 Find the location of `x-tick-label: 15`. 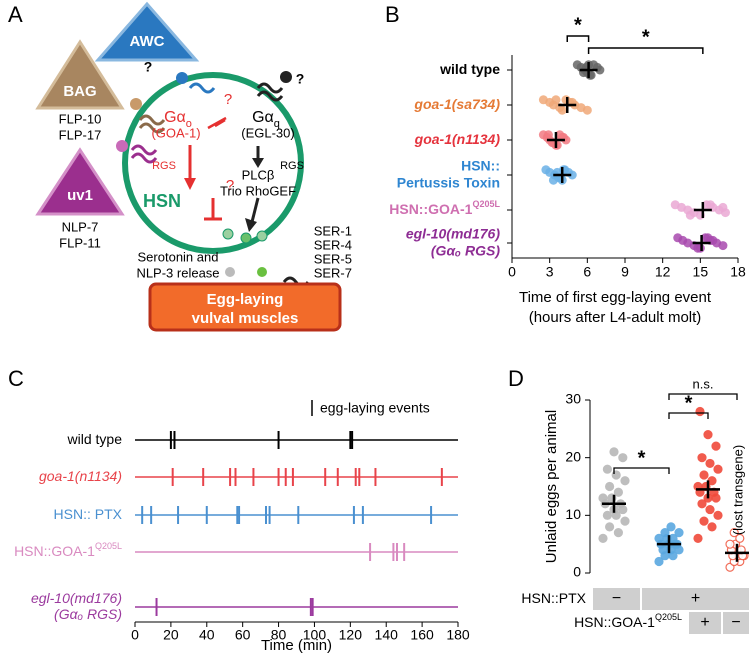

x-tick-label: 15 is located at coordinates (701, 272).